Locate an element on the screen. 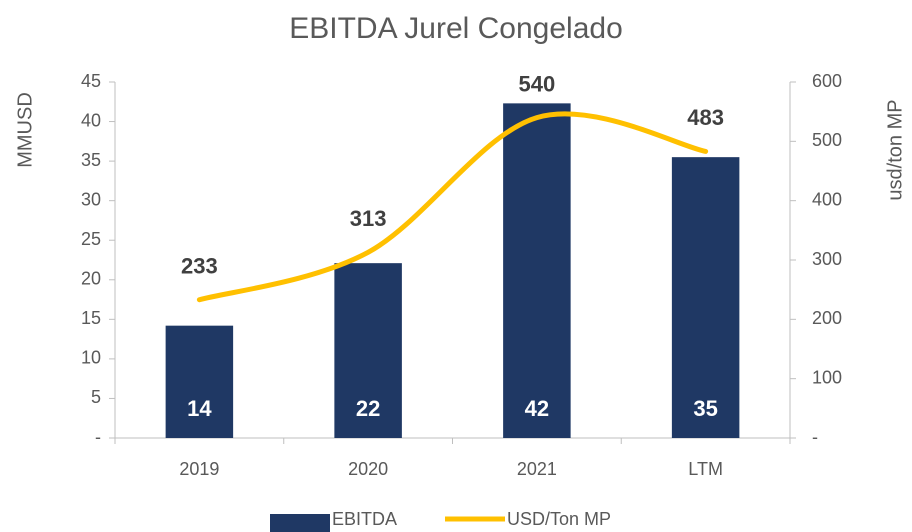 The width and height of the screenshot is (912, 532). y2-tick-label: 200 is located at coordinates (827, 318).